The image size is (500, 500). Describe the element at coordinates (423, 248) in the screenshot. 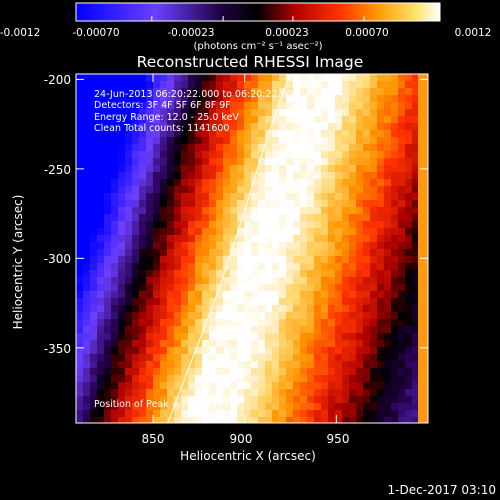

I see `right-edge-strip` at that location.